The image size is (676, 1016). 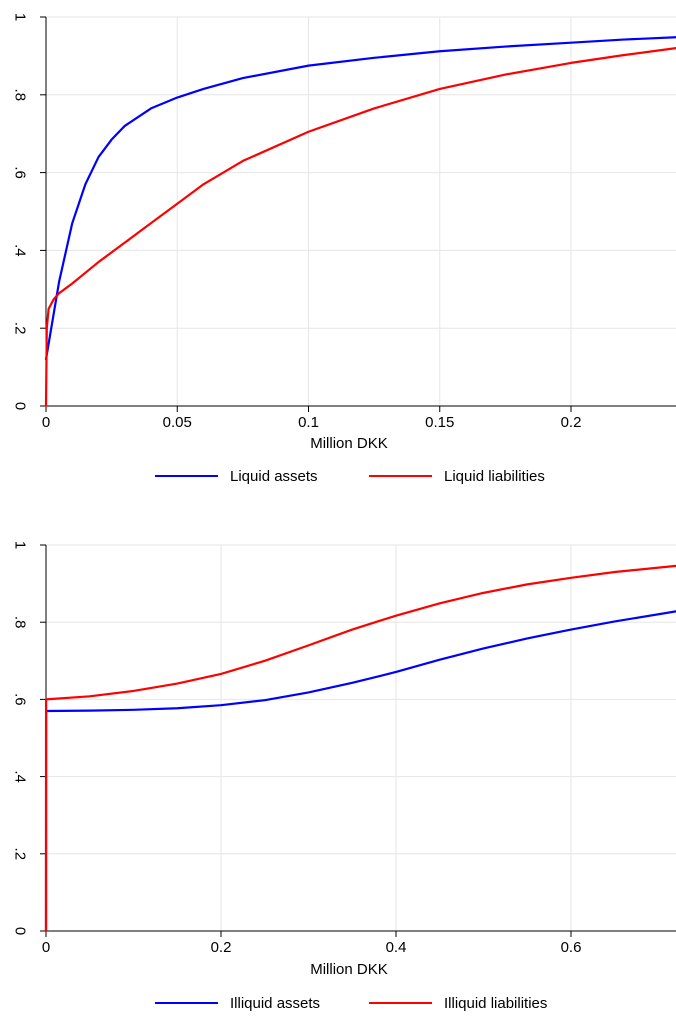 I want to click on liquid-x-axis-title: Million DKK, so click(x=349, y=443).